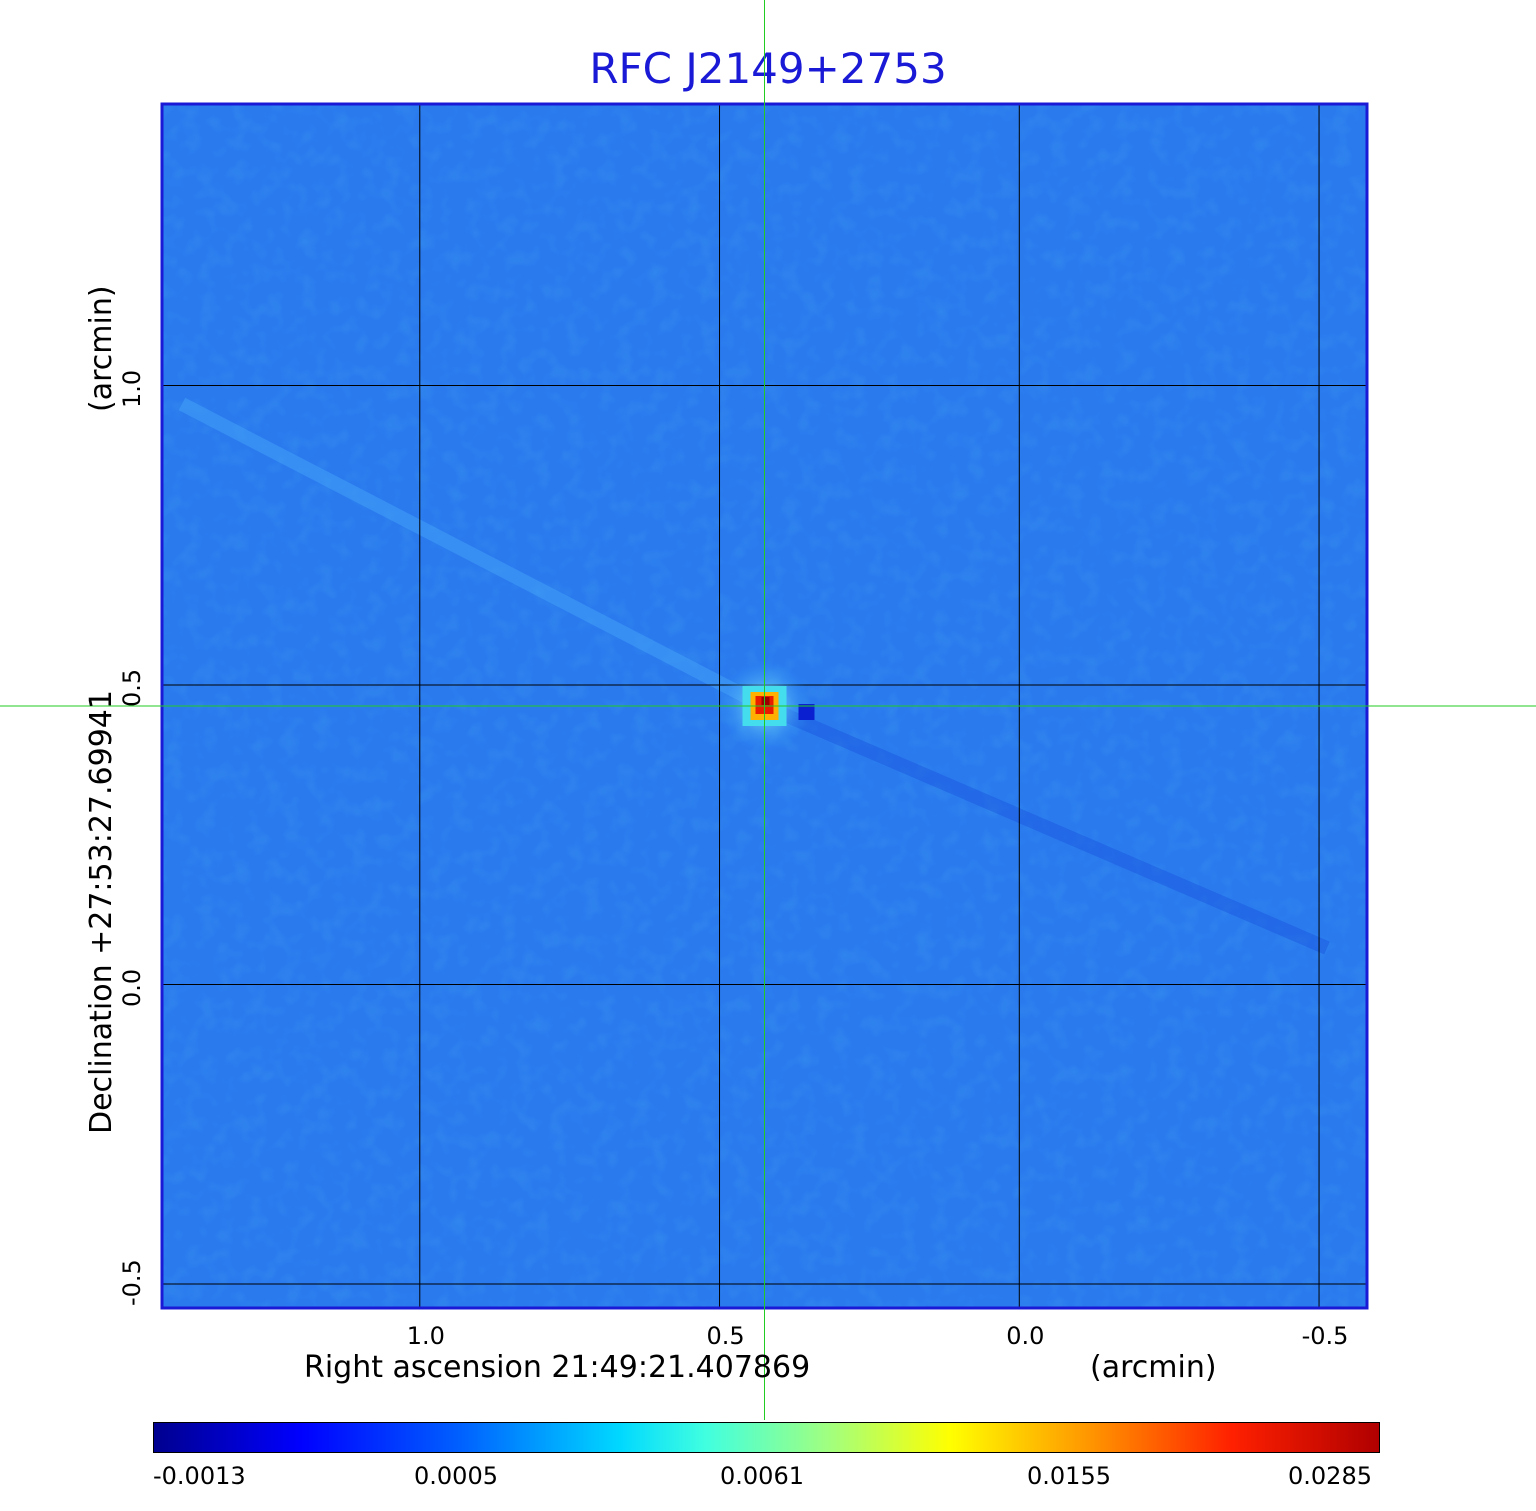 Image resolution: width=1536 pixels, height=1511 pixels. I want to click on y-axis-unit: (arcmin), so click(101, 348).